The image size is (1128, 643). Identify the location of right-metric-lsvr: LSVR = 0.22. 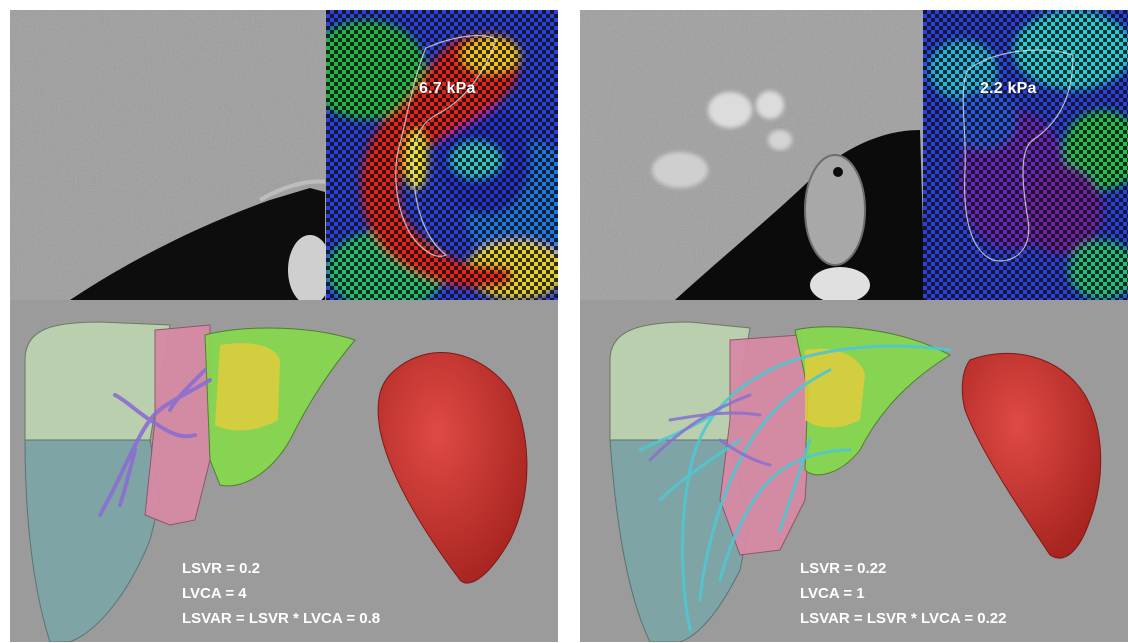
(843, 568).